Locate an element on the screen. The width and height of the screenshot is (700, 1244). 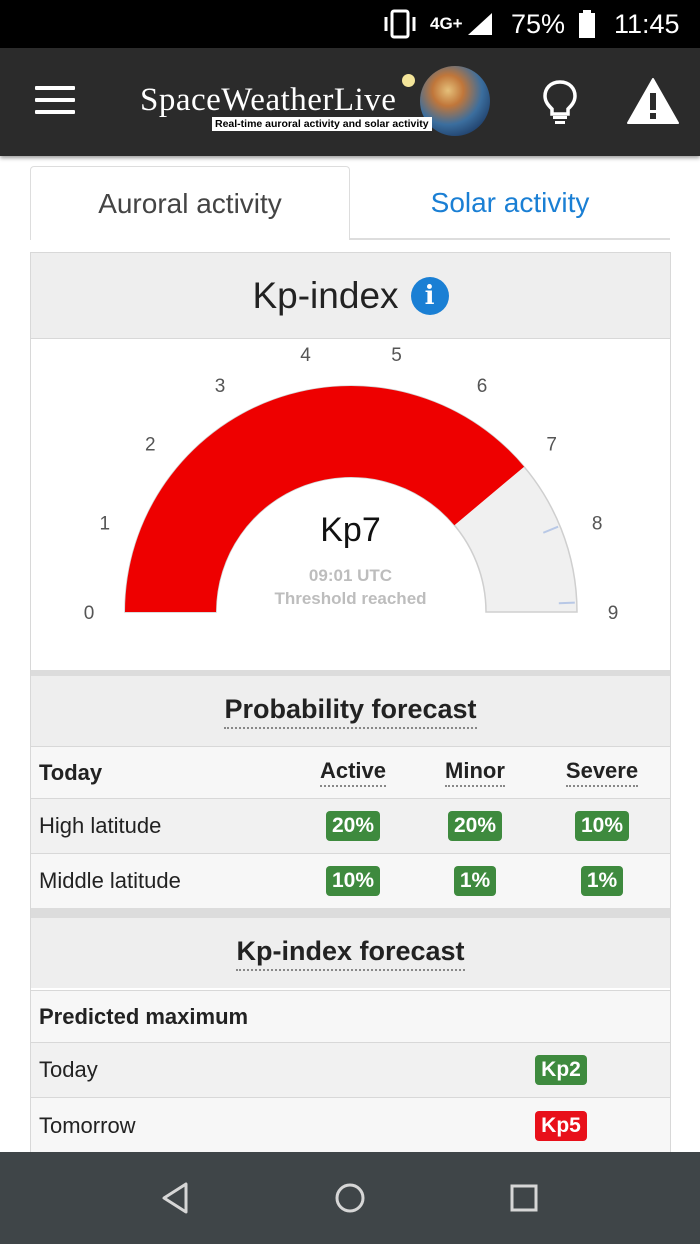
probability-day-label: Today is located at coordinates (71, 772).